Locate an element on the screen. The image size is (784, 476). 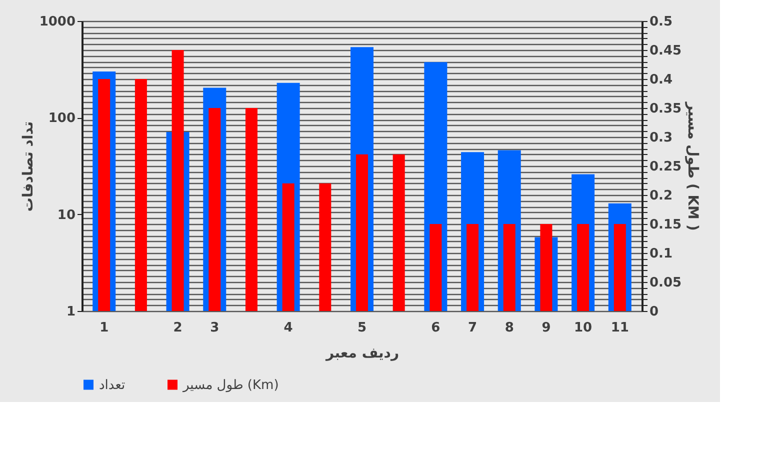
x-tick-label: 2 is located at coordinates (177, 328).